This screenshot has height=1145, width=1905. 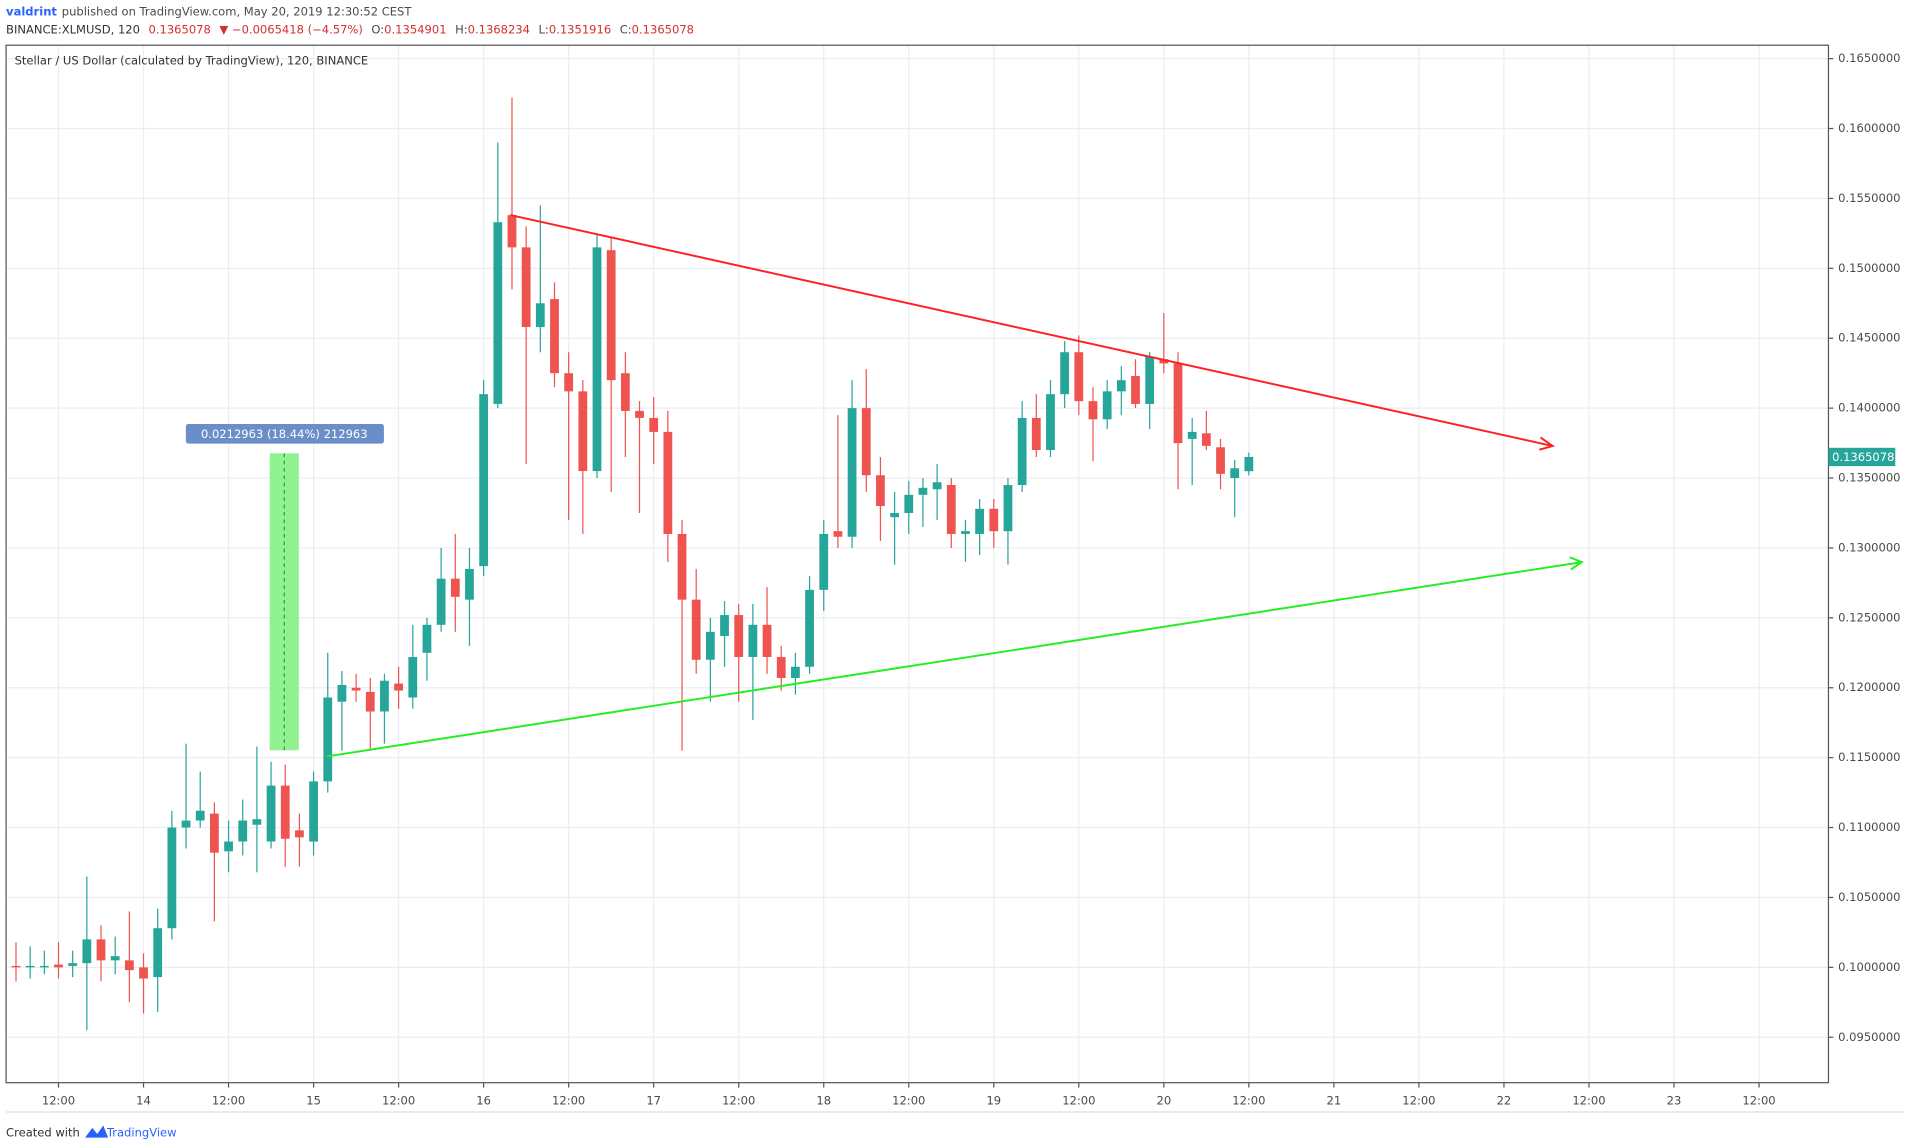 I want to click on y-tick-label: 0.0950000, so click(x=1869, y=1037).